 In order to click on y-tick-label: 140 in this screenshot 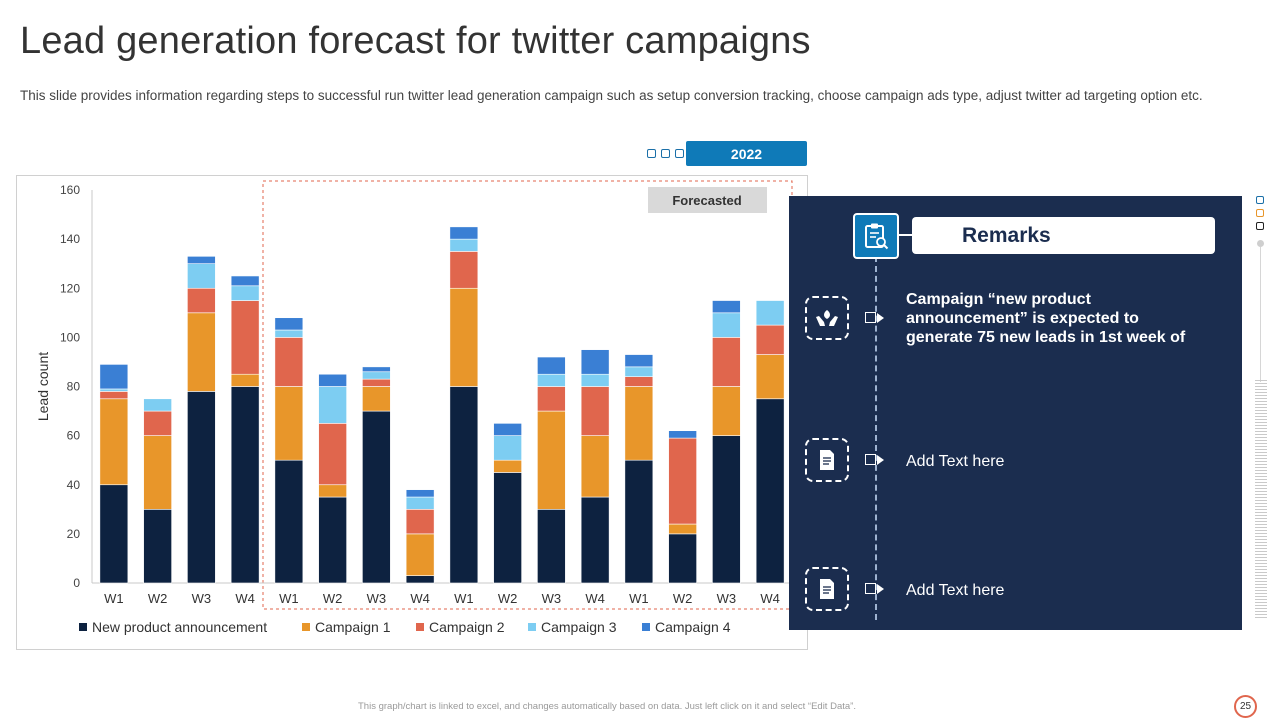, I will do `click(70, 239)`.